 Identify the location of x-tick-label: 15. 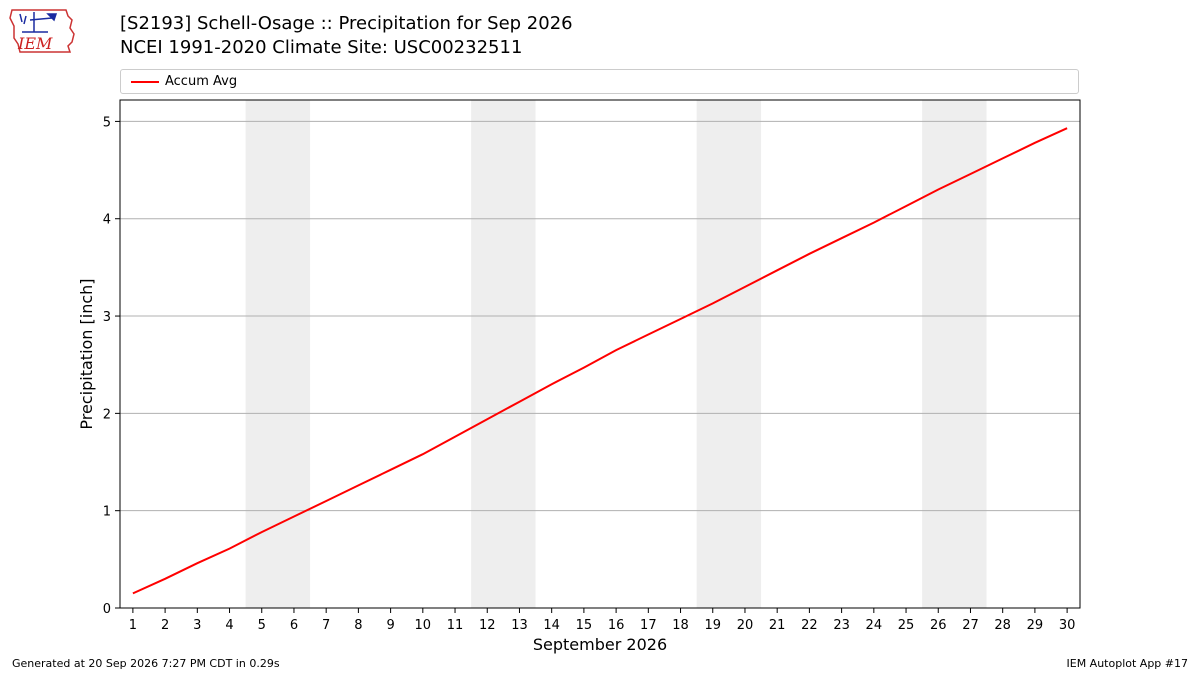
(584, 625).